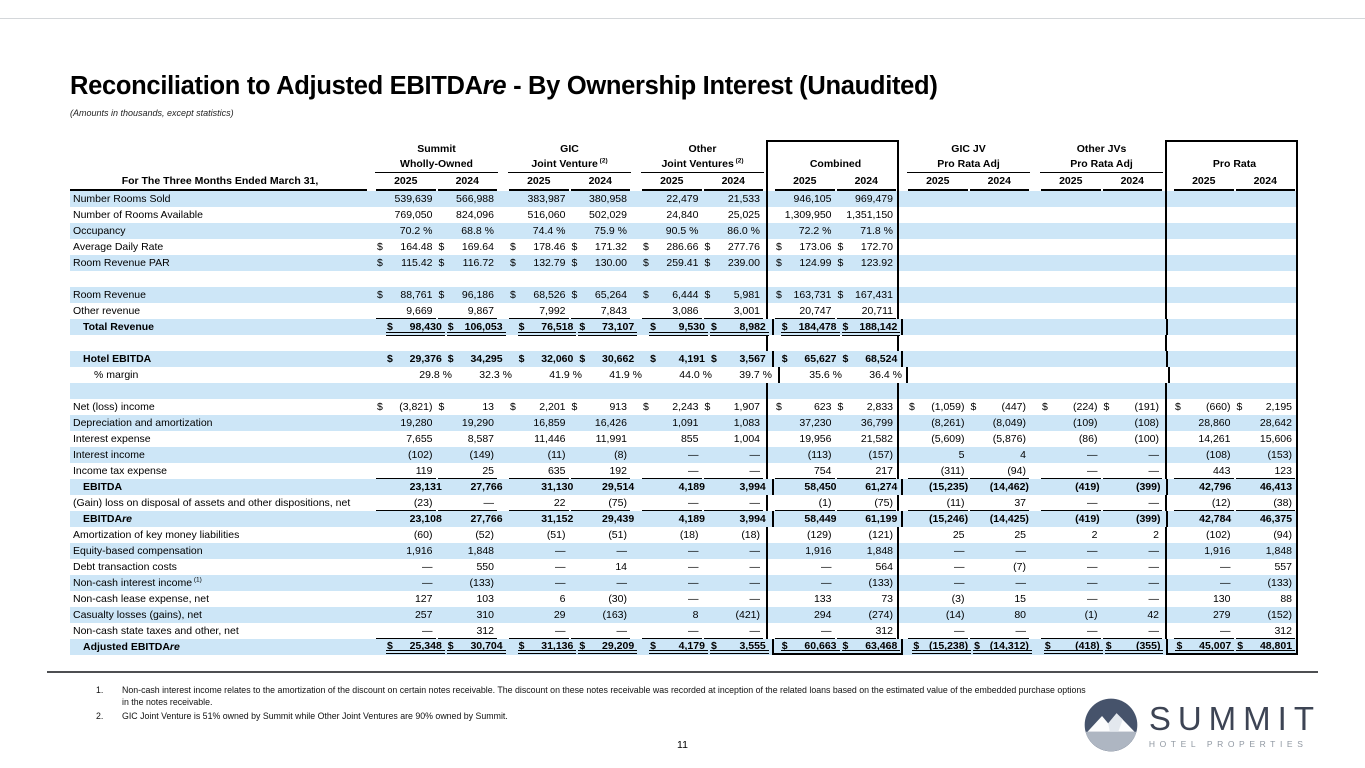 Image resolution: width=1365 pixels, height=768 pixels. What do you see at coordinates (433, 407) in the screenshot?
I see `column-group: $ (3,821) $13` at bounding box center [433, 407].